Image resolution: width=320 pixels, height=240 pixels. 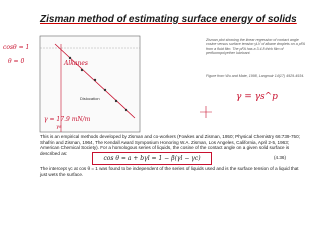 What do you see at coordinates (257, 97) in the screenshot?
I see `annotation: γ = γs^p` at bounding box center [257, 97].